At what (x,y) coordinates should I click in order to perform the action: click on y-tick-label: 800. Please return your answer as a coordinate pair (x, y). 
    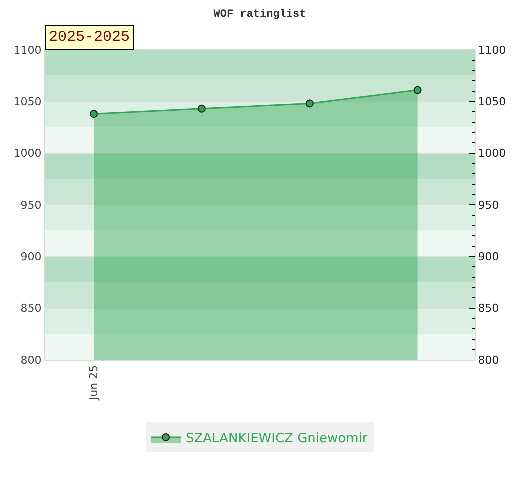
    Looking at the image, I should click on (31, 360).